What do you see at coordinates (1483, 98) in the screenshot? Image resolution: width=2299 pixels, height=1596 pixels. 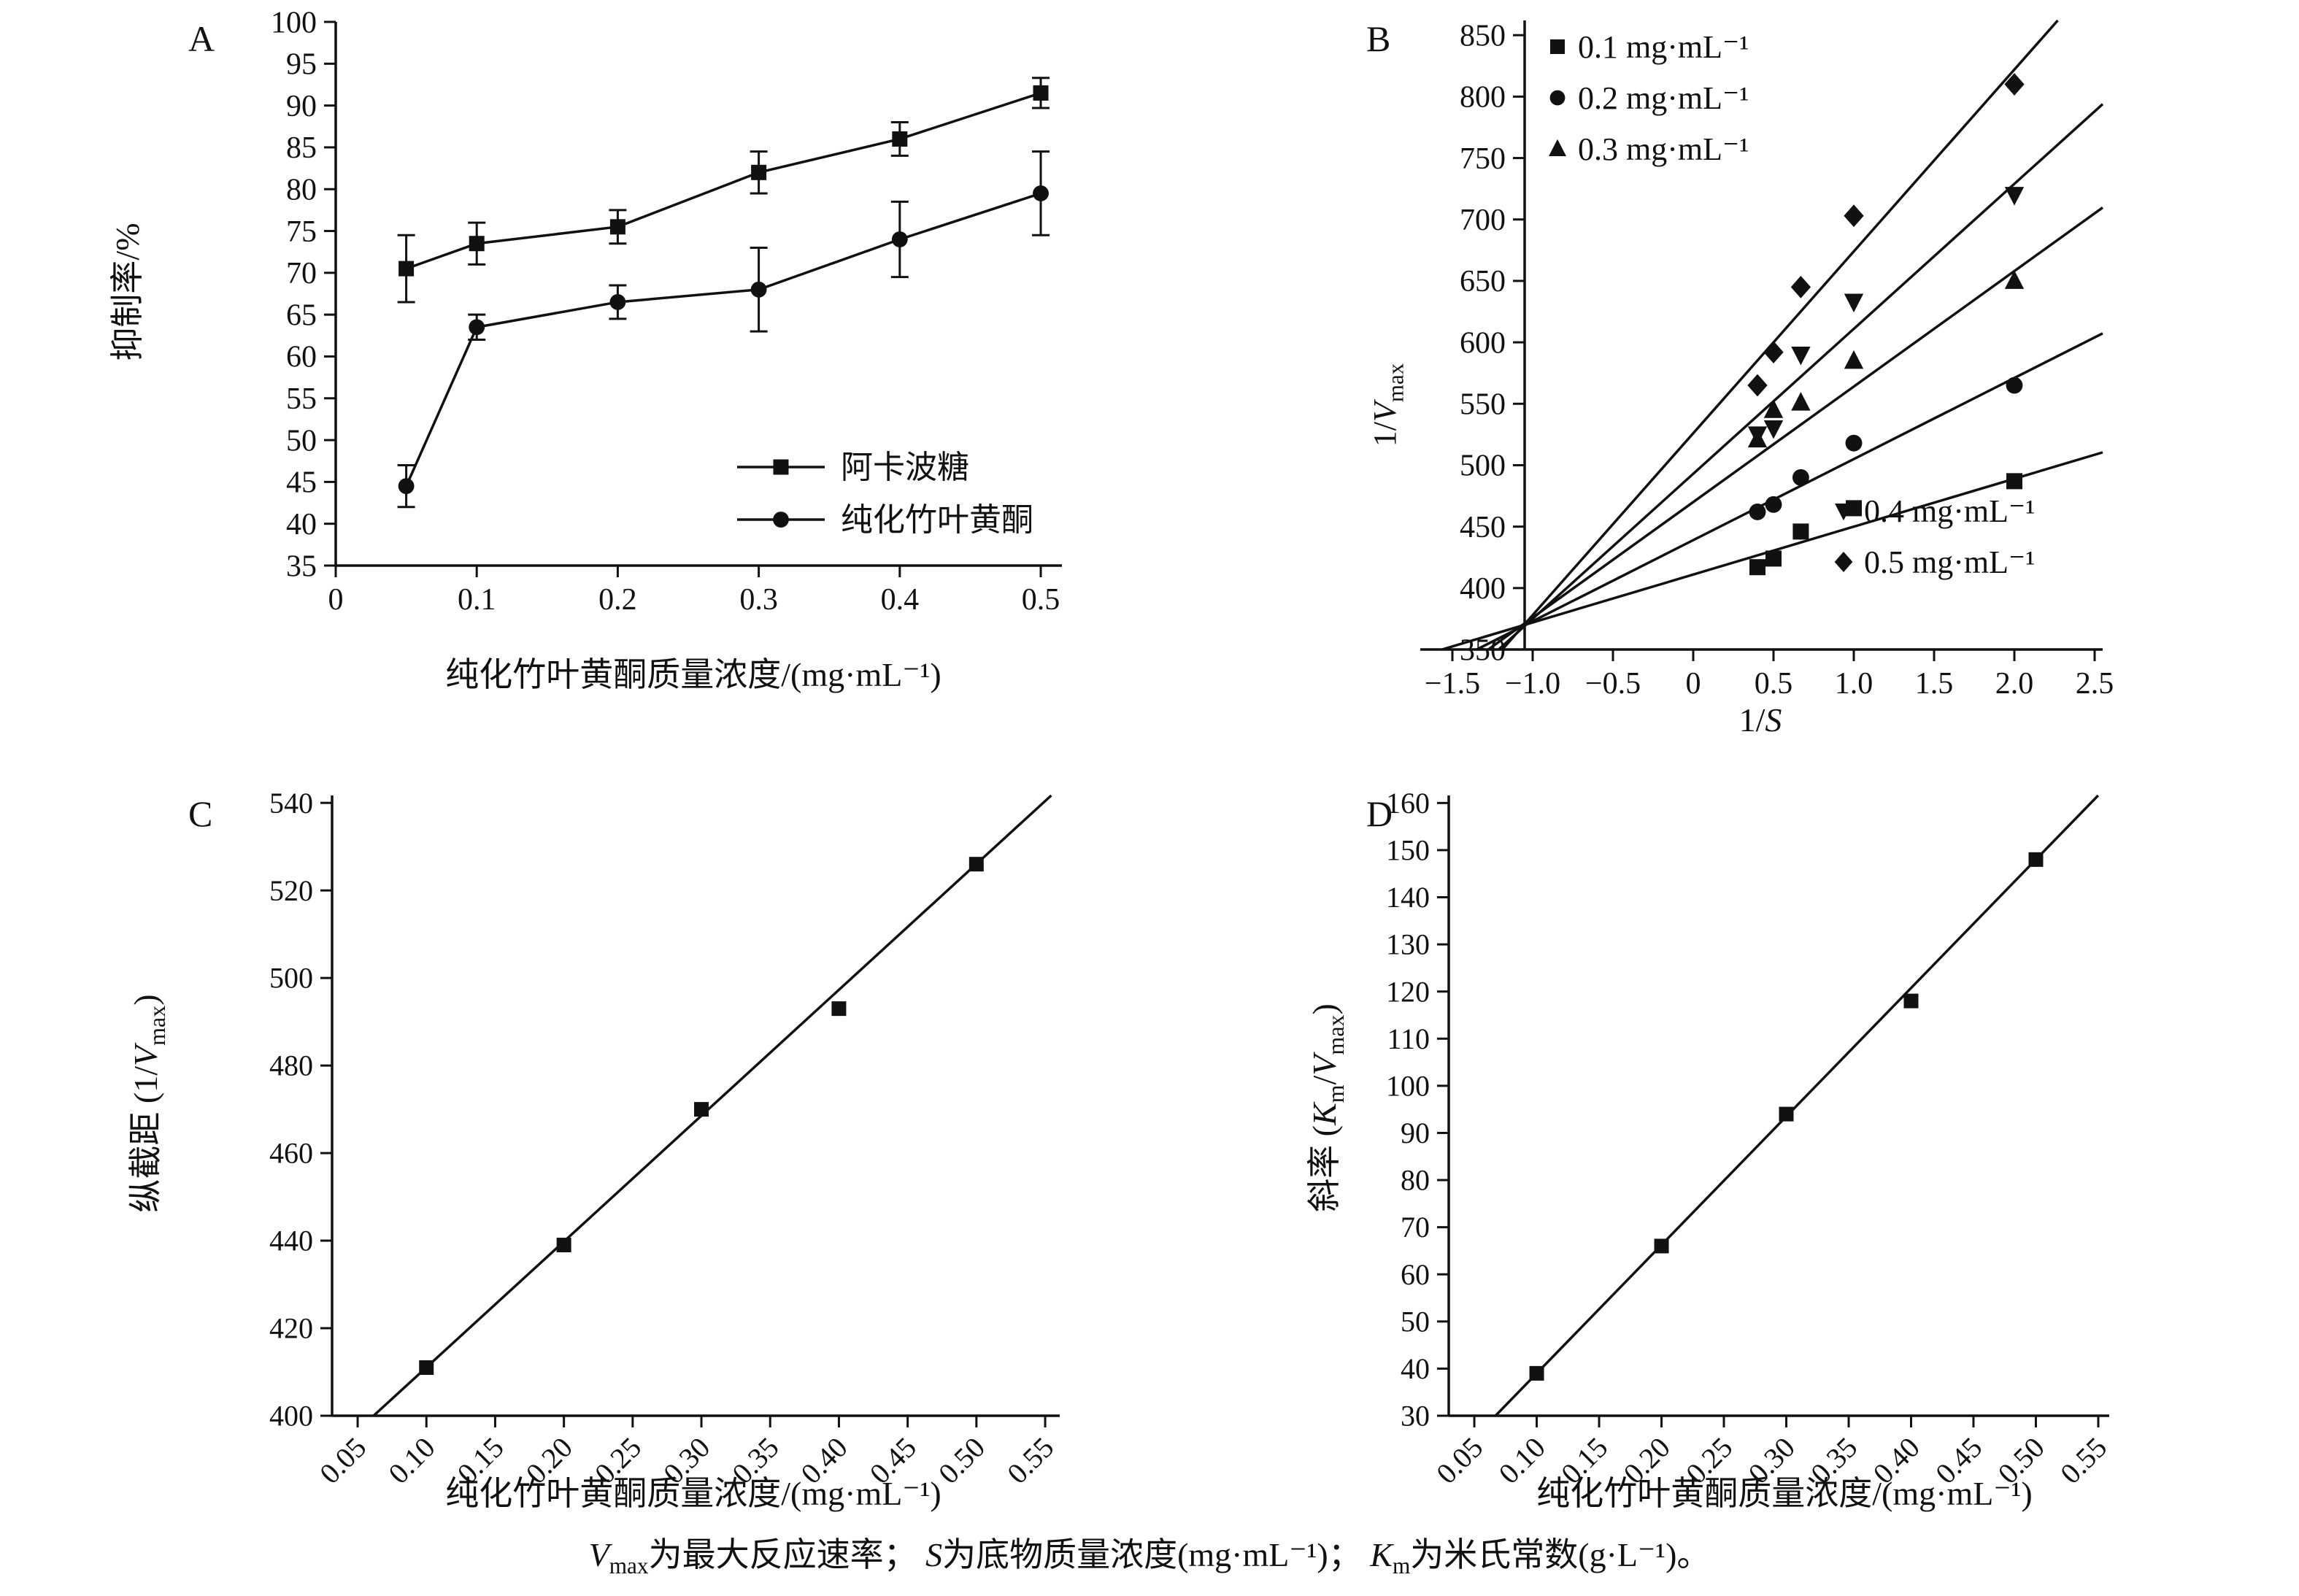 I see `svg-text: 800` at bounding box center [1483, 98].